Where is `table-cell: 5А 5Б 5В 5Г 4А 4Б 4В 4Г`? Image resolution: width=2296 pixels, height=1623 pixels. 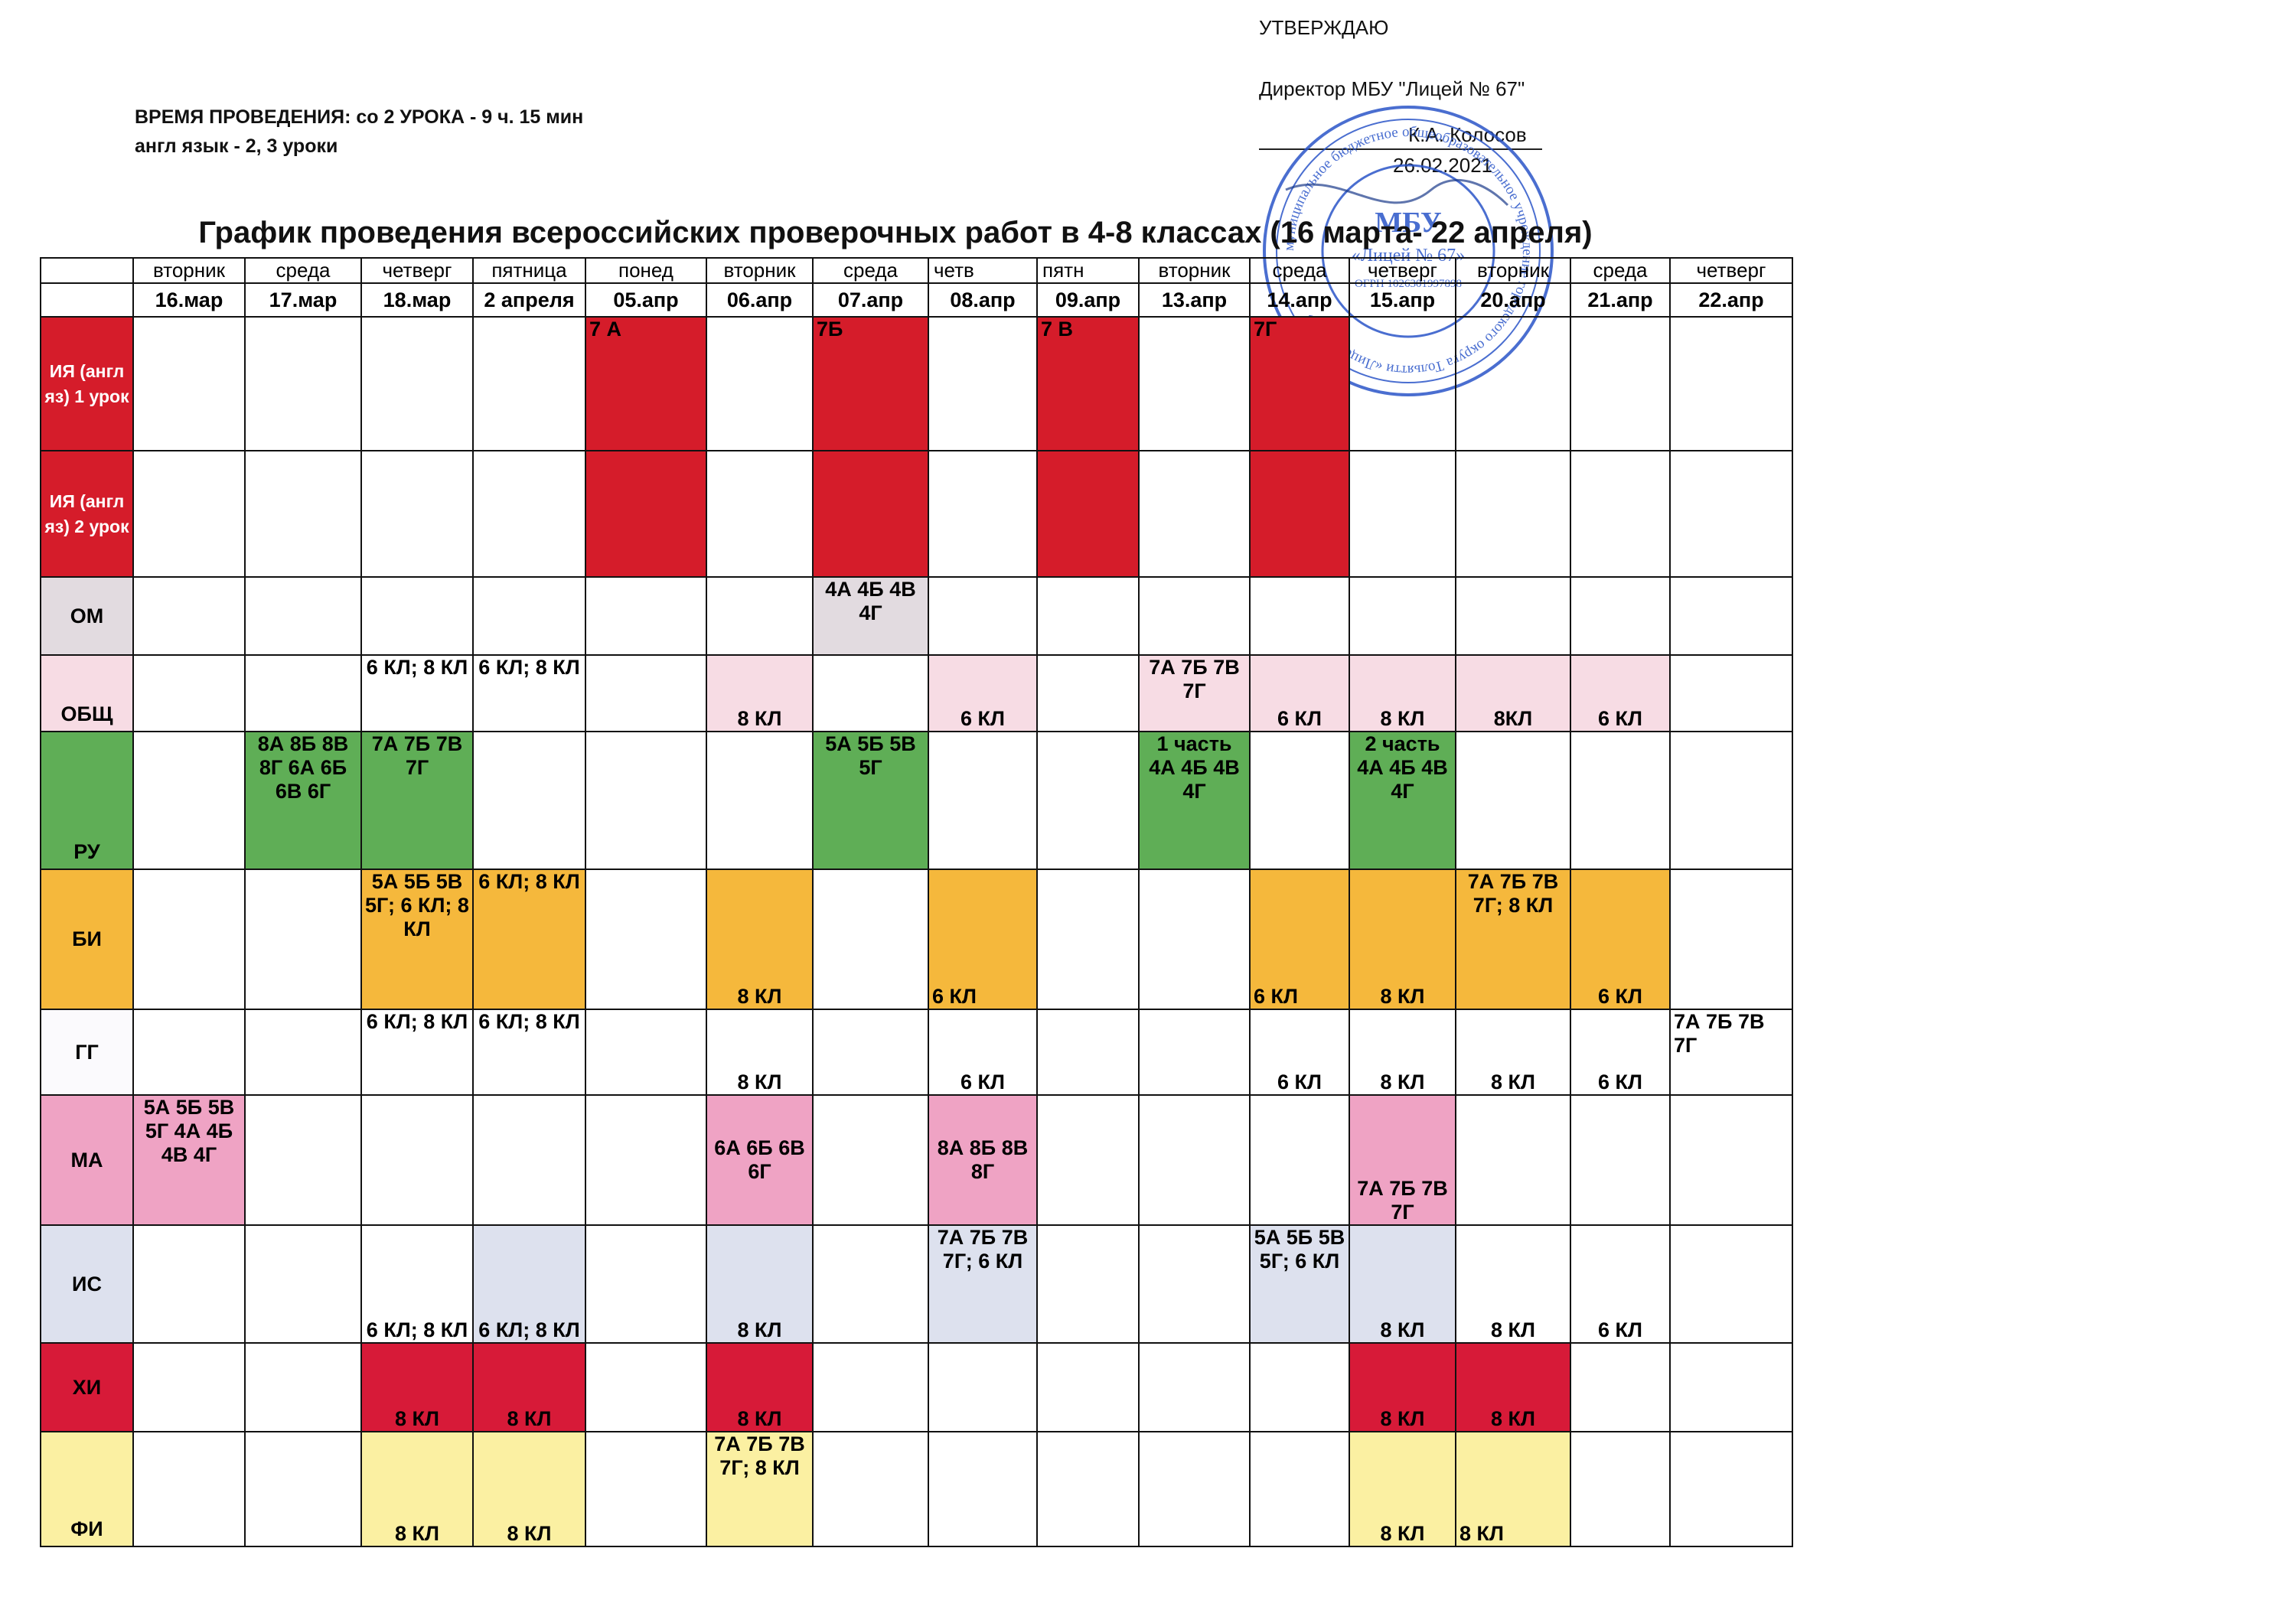 table-cell: 5А 5Б 5В 5Г 4А 4Б 4В 4Г is located at coordinates (189, 1160).